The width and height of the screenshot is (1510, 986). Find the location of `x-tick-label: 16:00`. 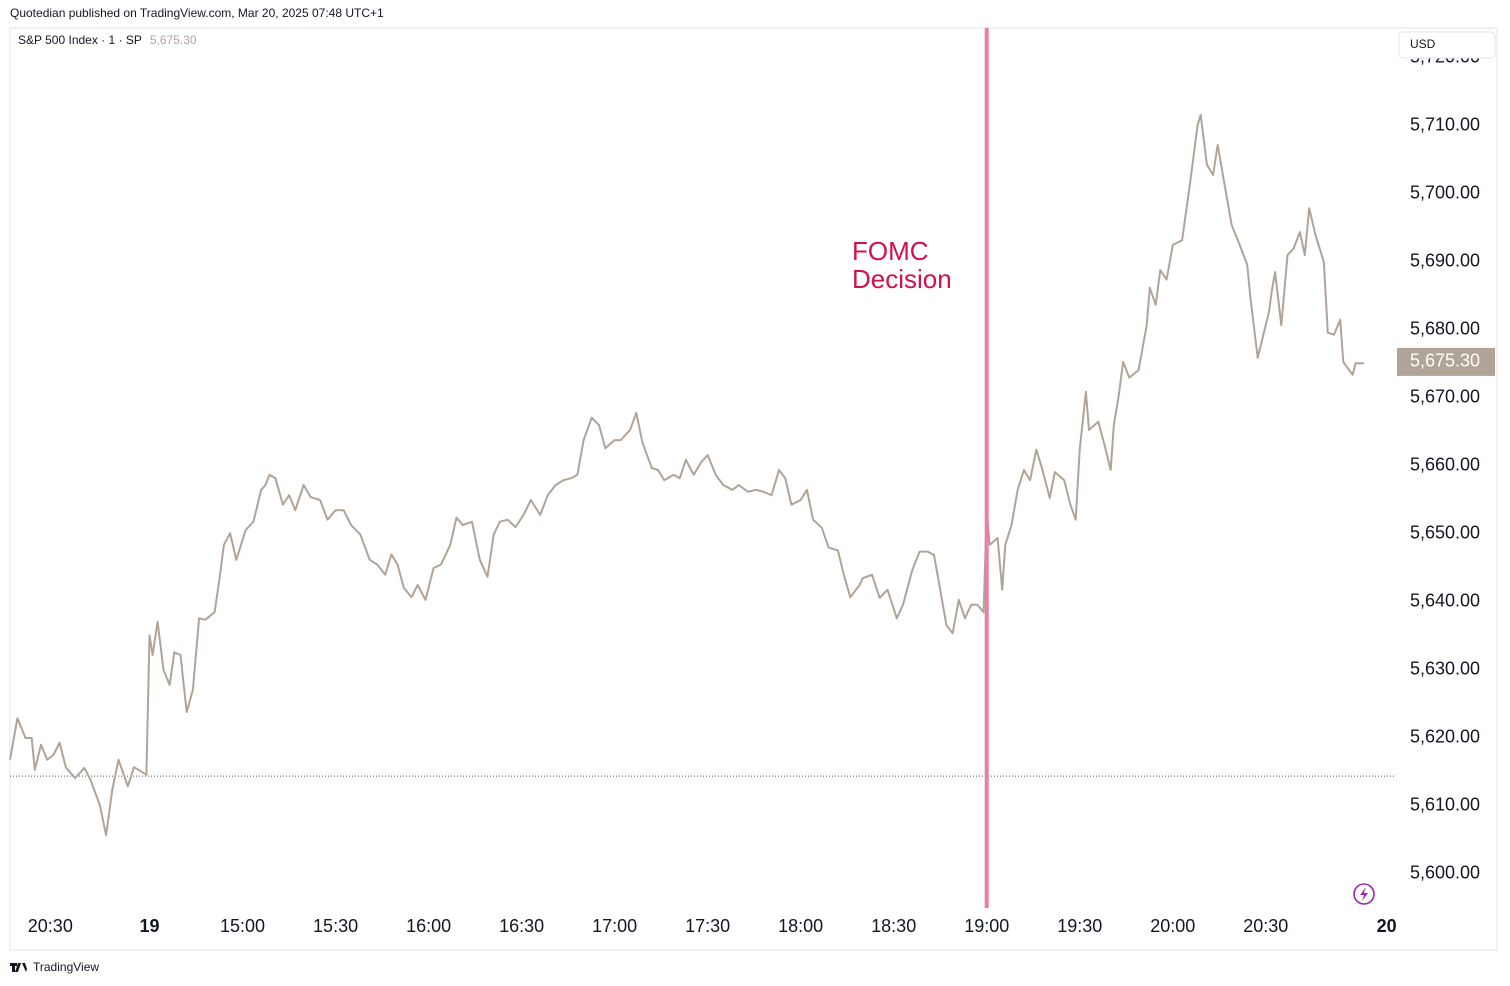

x-tick-label: 16:00 is located at coordinates (428, 926).